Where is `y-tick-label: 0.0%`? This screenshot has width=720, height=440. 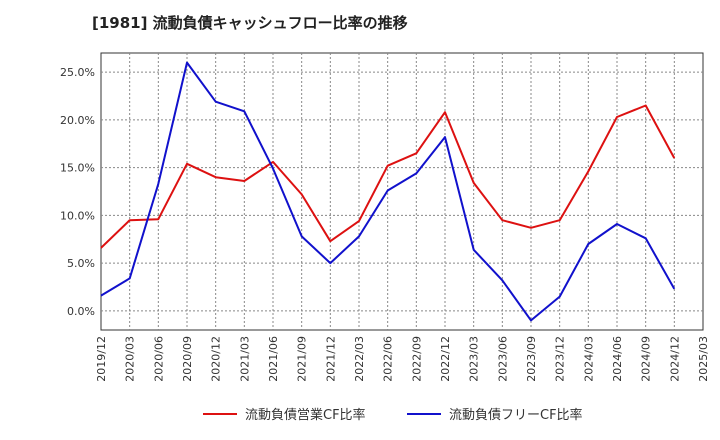 y-tick-label: 0.0% is located at coordinates (81, 311).